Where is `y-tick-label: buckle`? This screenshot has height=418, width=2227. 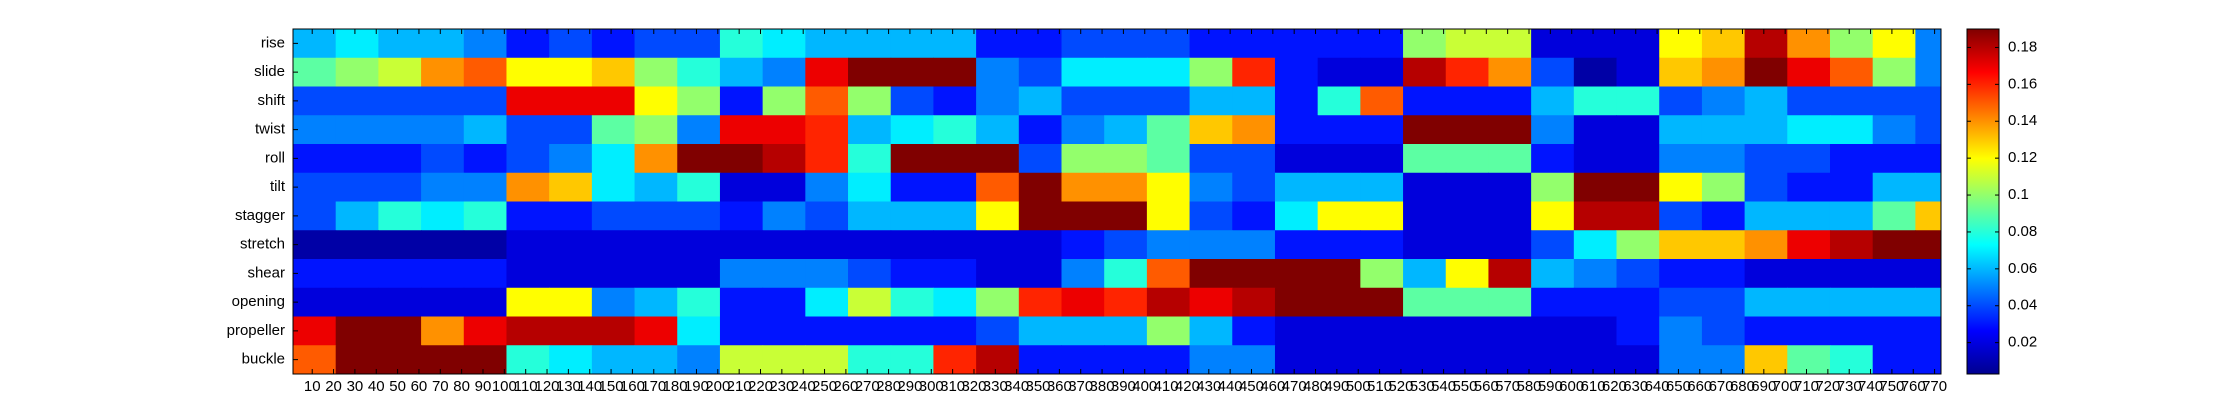 y-tick-label: buckle is located at coordinates (263, 359).